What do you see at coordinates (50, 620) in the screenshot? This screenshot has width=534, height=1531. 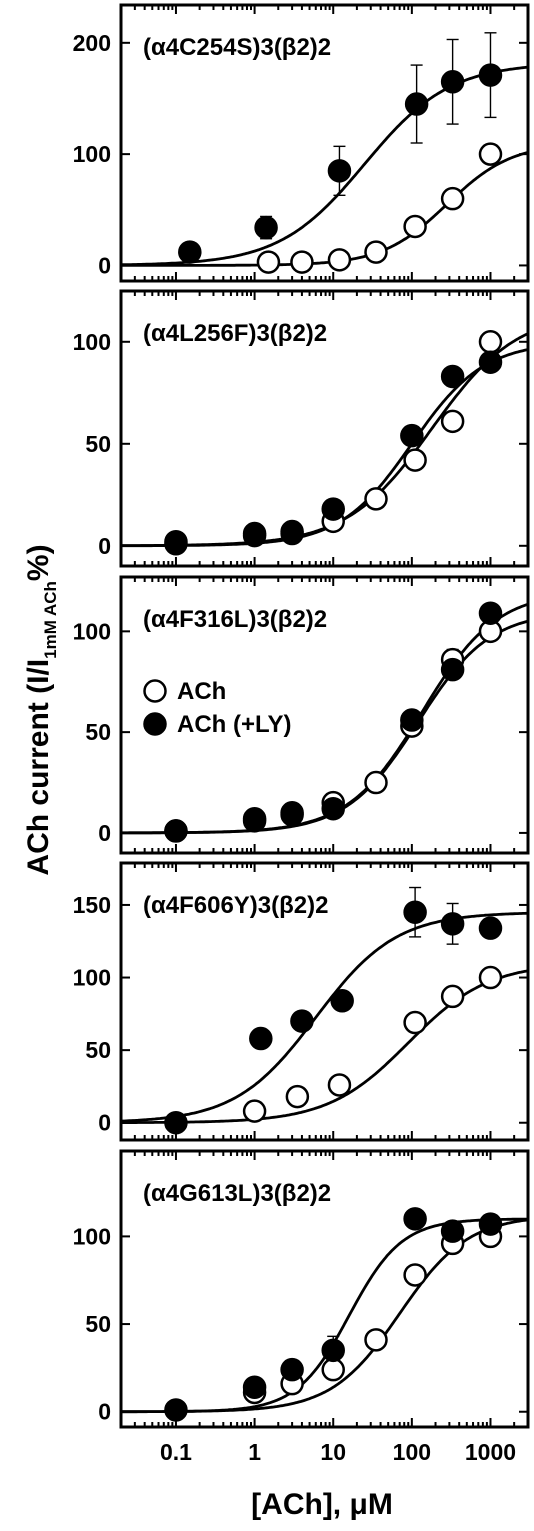 I see `y-axis-title-subscript: 1mM ACh` at bounding box center [50, 620].